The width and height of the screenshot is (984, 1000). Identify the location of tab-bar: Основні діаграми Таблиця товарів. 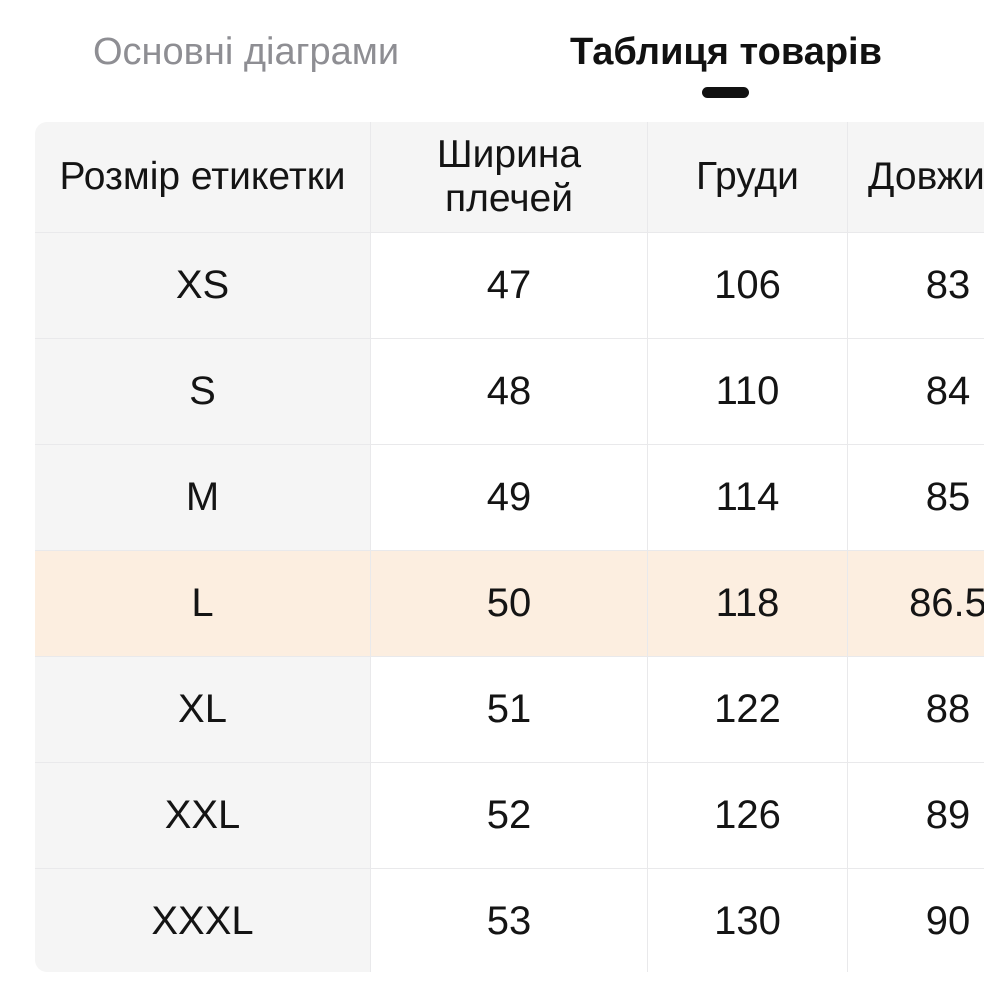
(492, 61).